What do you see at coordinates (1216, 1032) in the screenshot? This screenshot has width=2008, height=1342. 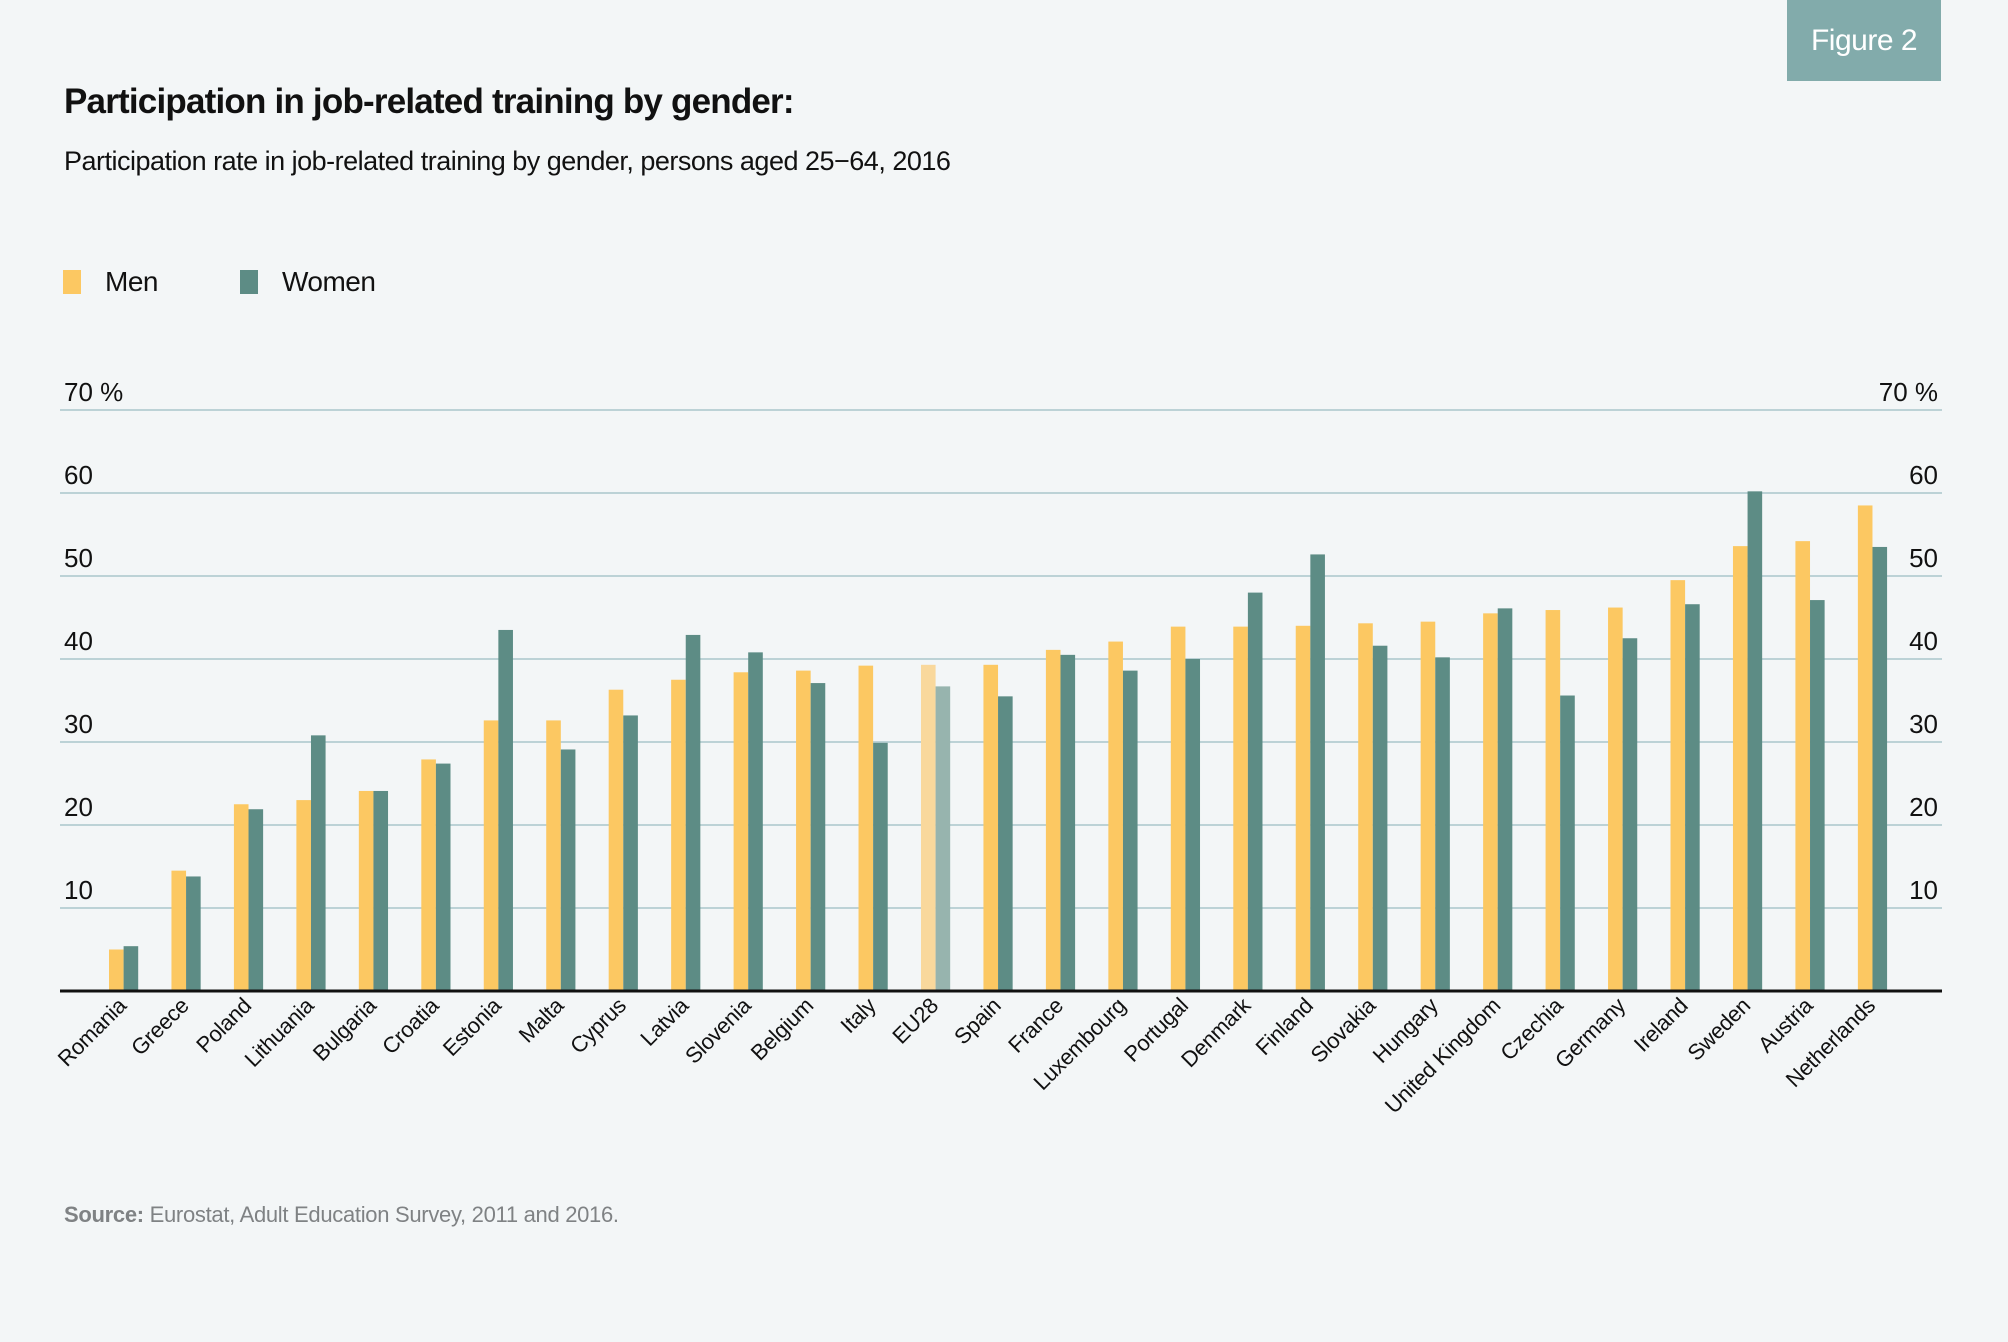 I see `x-tick-label: Denmark` at bounding box center [1216, 1032].